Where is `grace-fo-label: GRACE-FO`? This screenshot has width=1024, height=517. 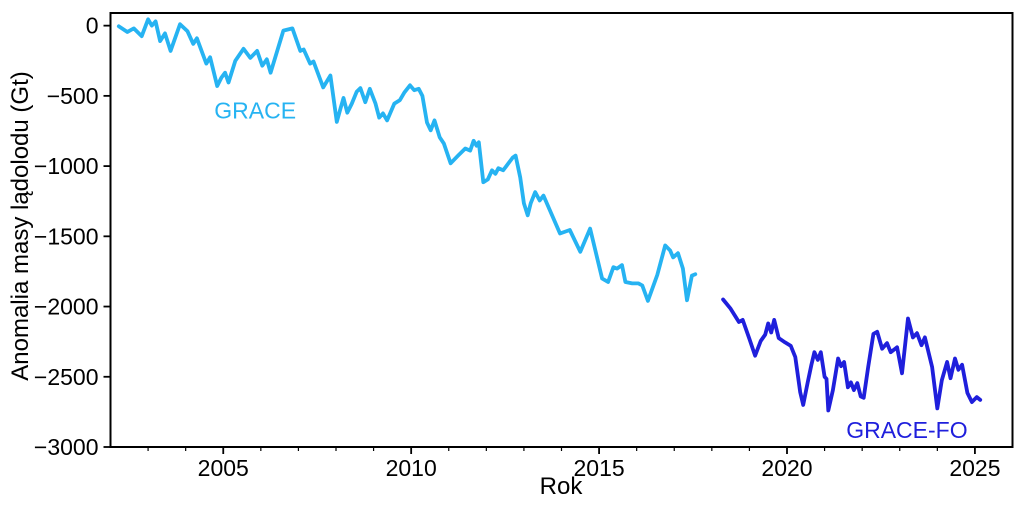
grace-fo-label: GRACE-FO is located at coordinates (906, 430).